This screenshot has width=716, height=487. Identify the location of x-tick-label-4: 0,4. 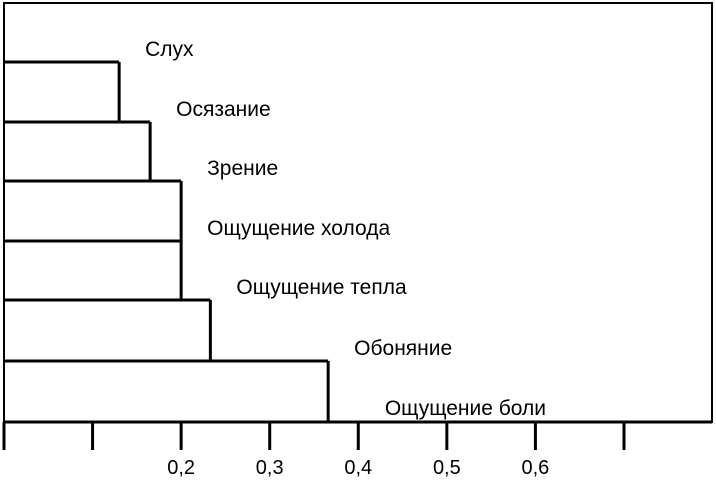
(358, 468).